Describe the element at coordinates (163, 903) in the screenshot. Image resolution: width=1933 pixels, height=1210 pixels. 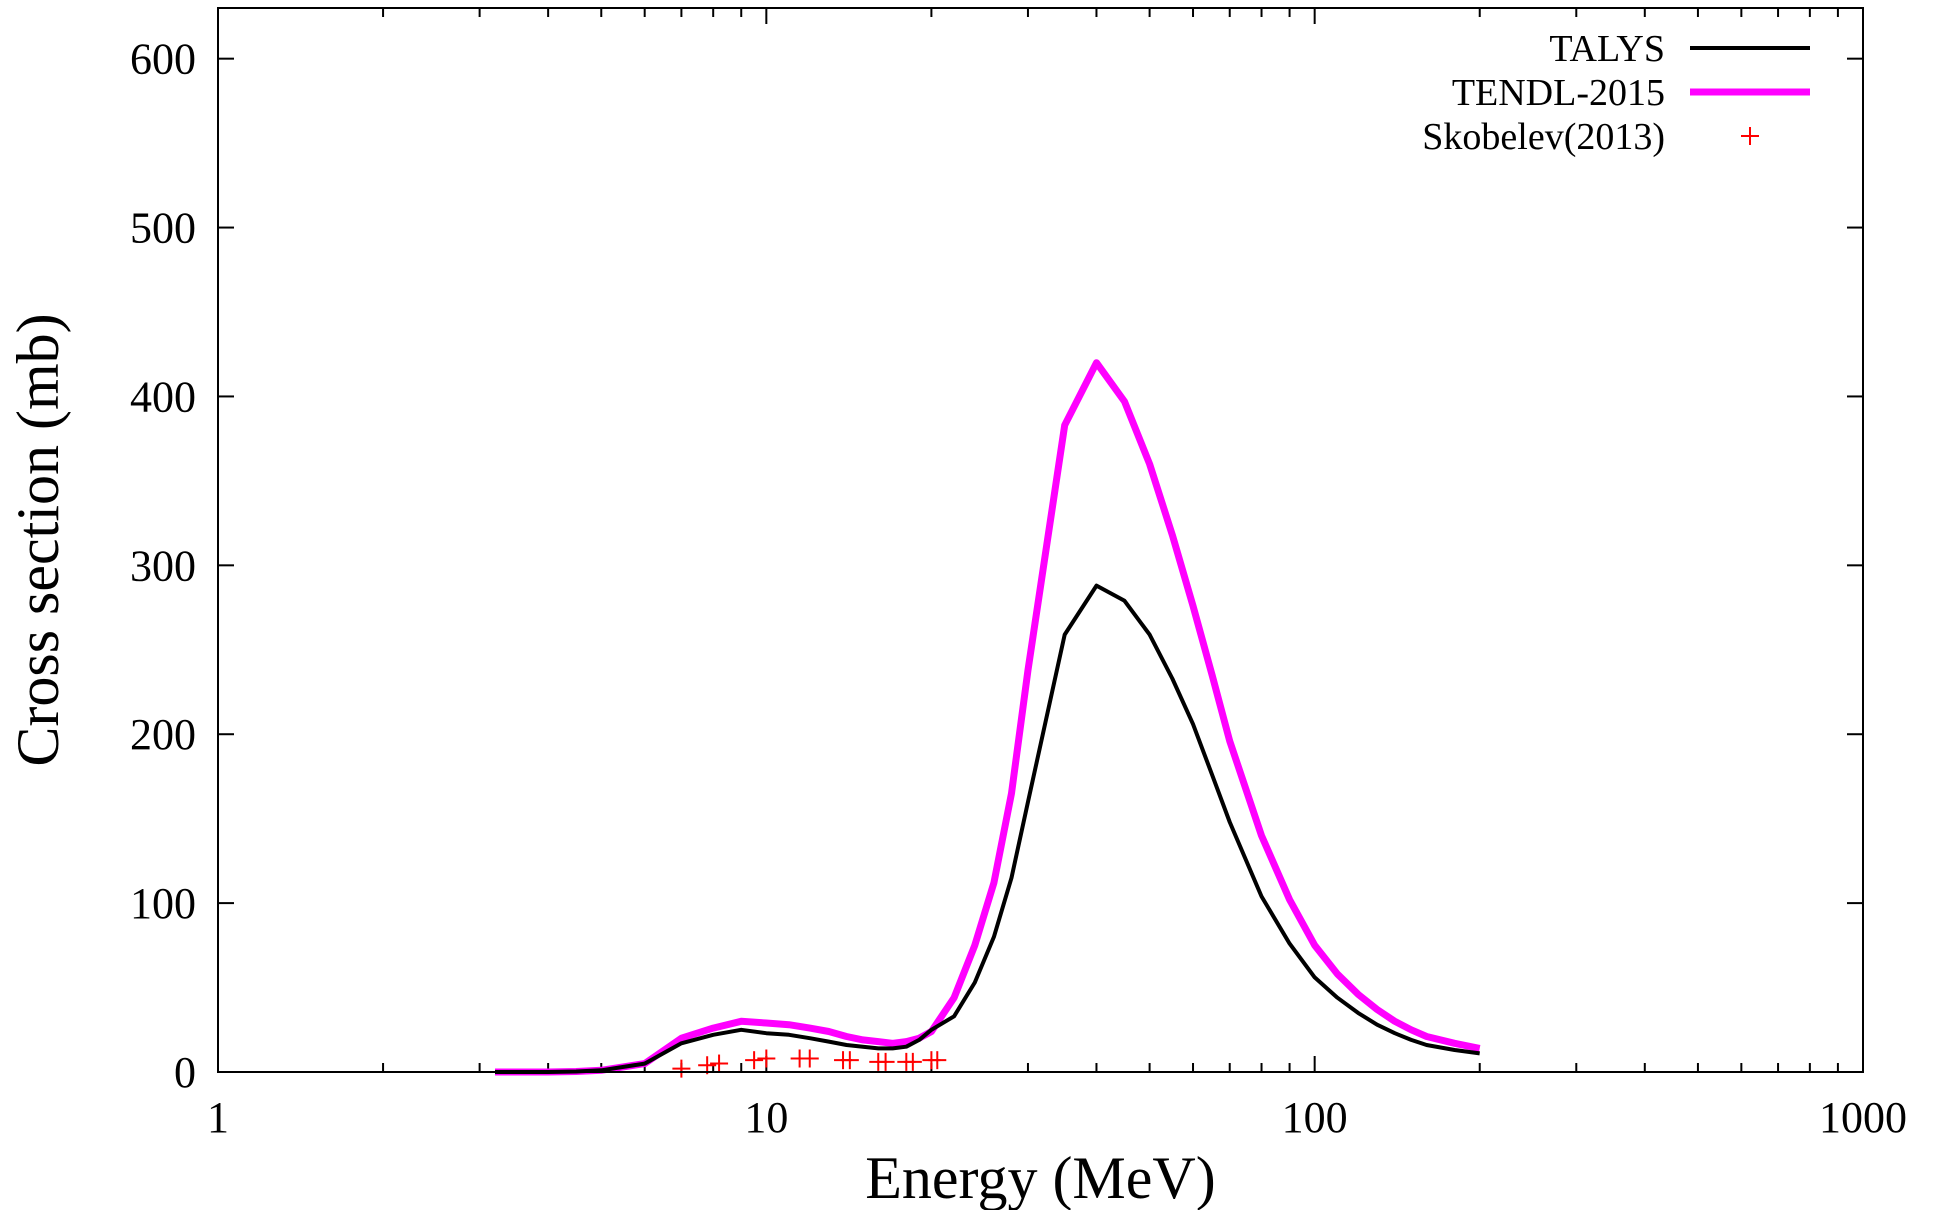
I see `y-tick-label: 100` at that location.